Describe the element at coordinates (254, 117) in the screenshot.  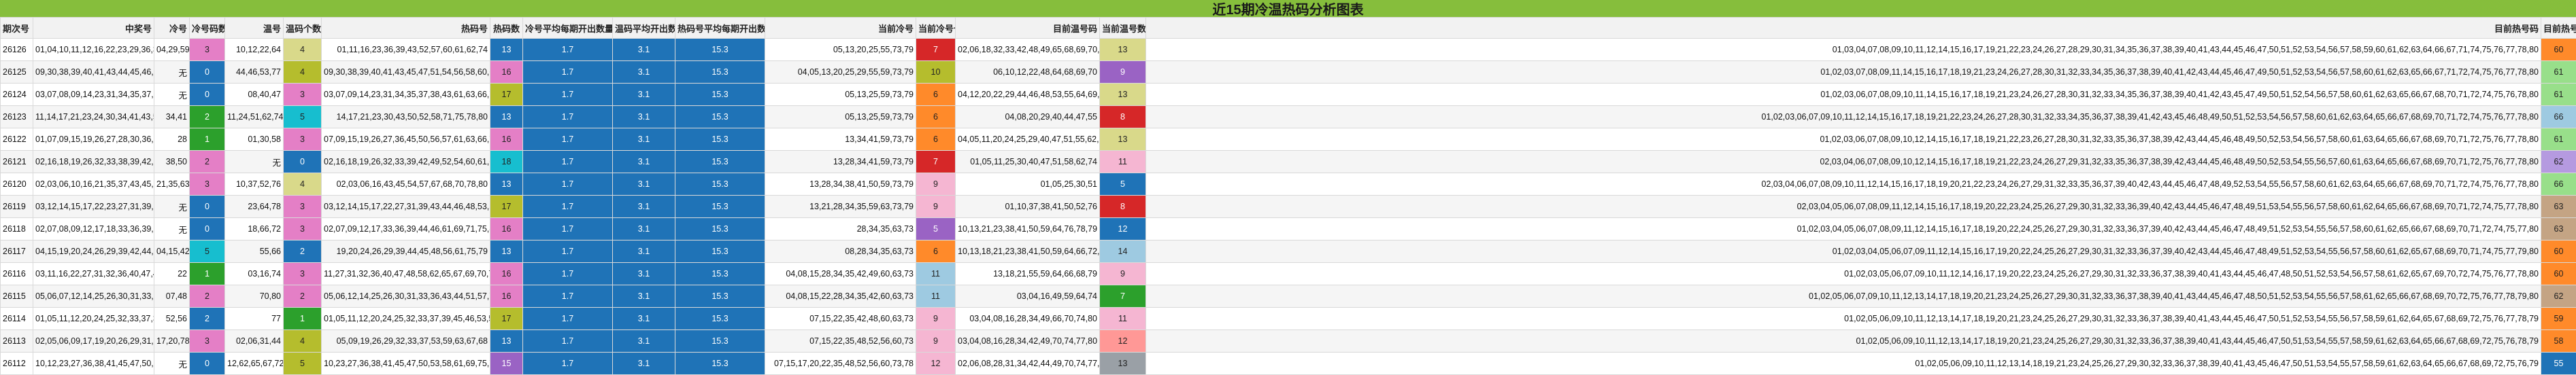
I see `warm-numbers-cell: 11,24,51,62,74` at that location.